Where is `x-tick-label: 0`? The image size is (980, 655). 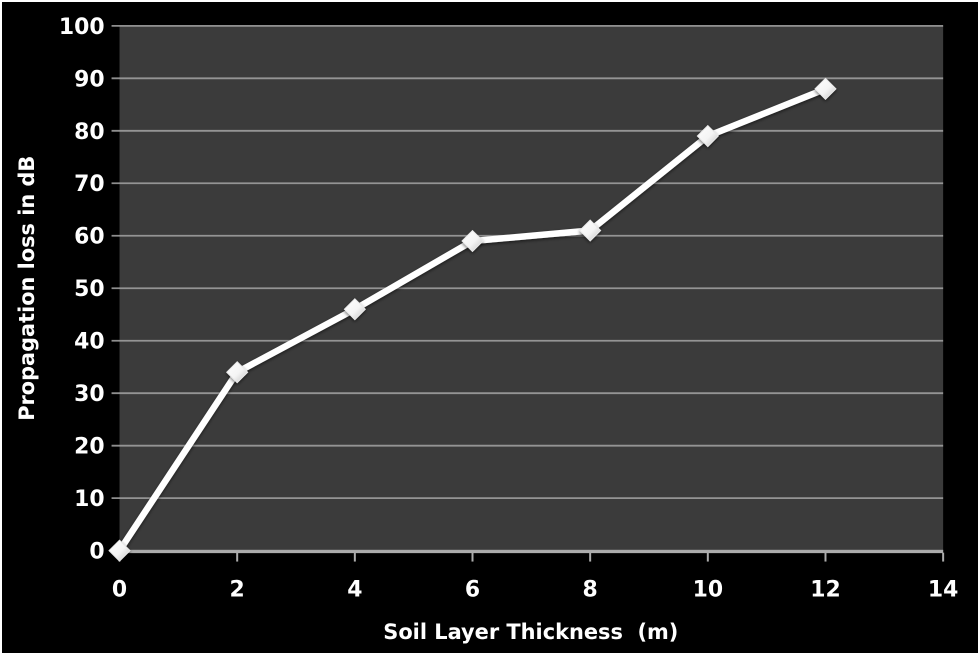
x-tick-label: 0 is located at coordinates (119, 589).